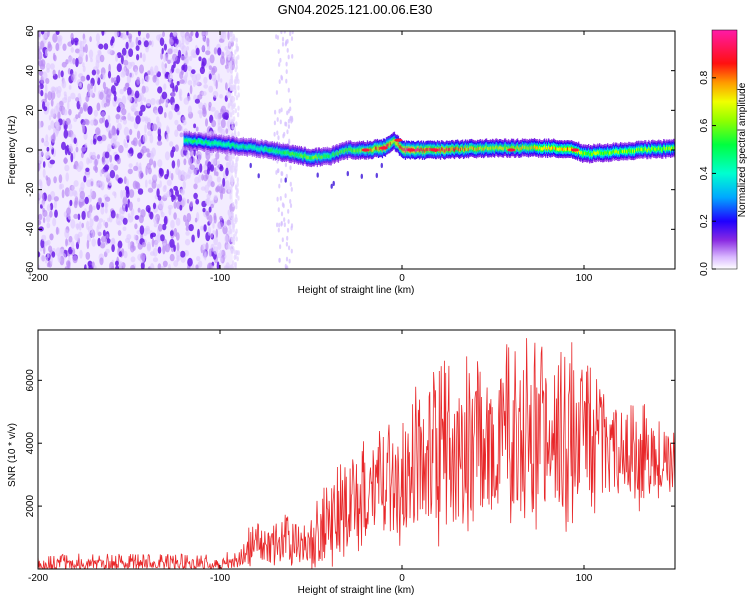  Describe the element at coordinates (704, 173) in the screenshot. I see `colorbar-tick-label: 0.4` at that location.